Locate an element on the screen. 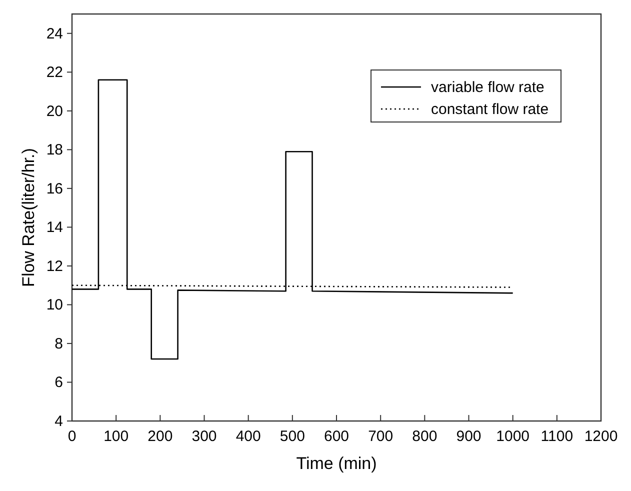  x-tick-label: 900 is located at coordinates (469, 436).